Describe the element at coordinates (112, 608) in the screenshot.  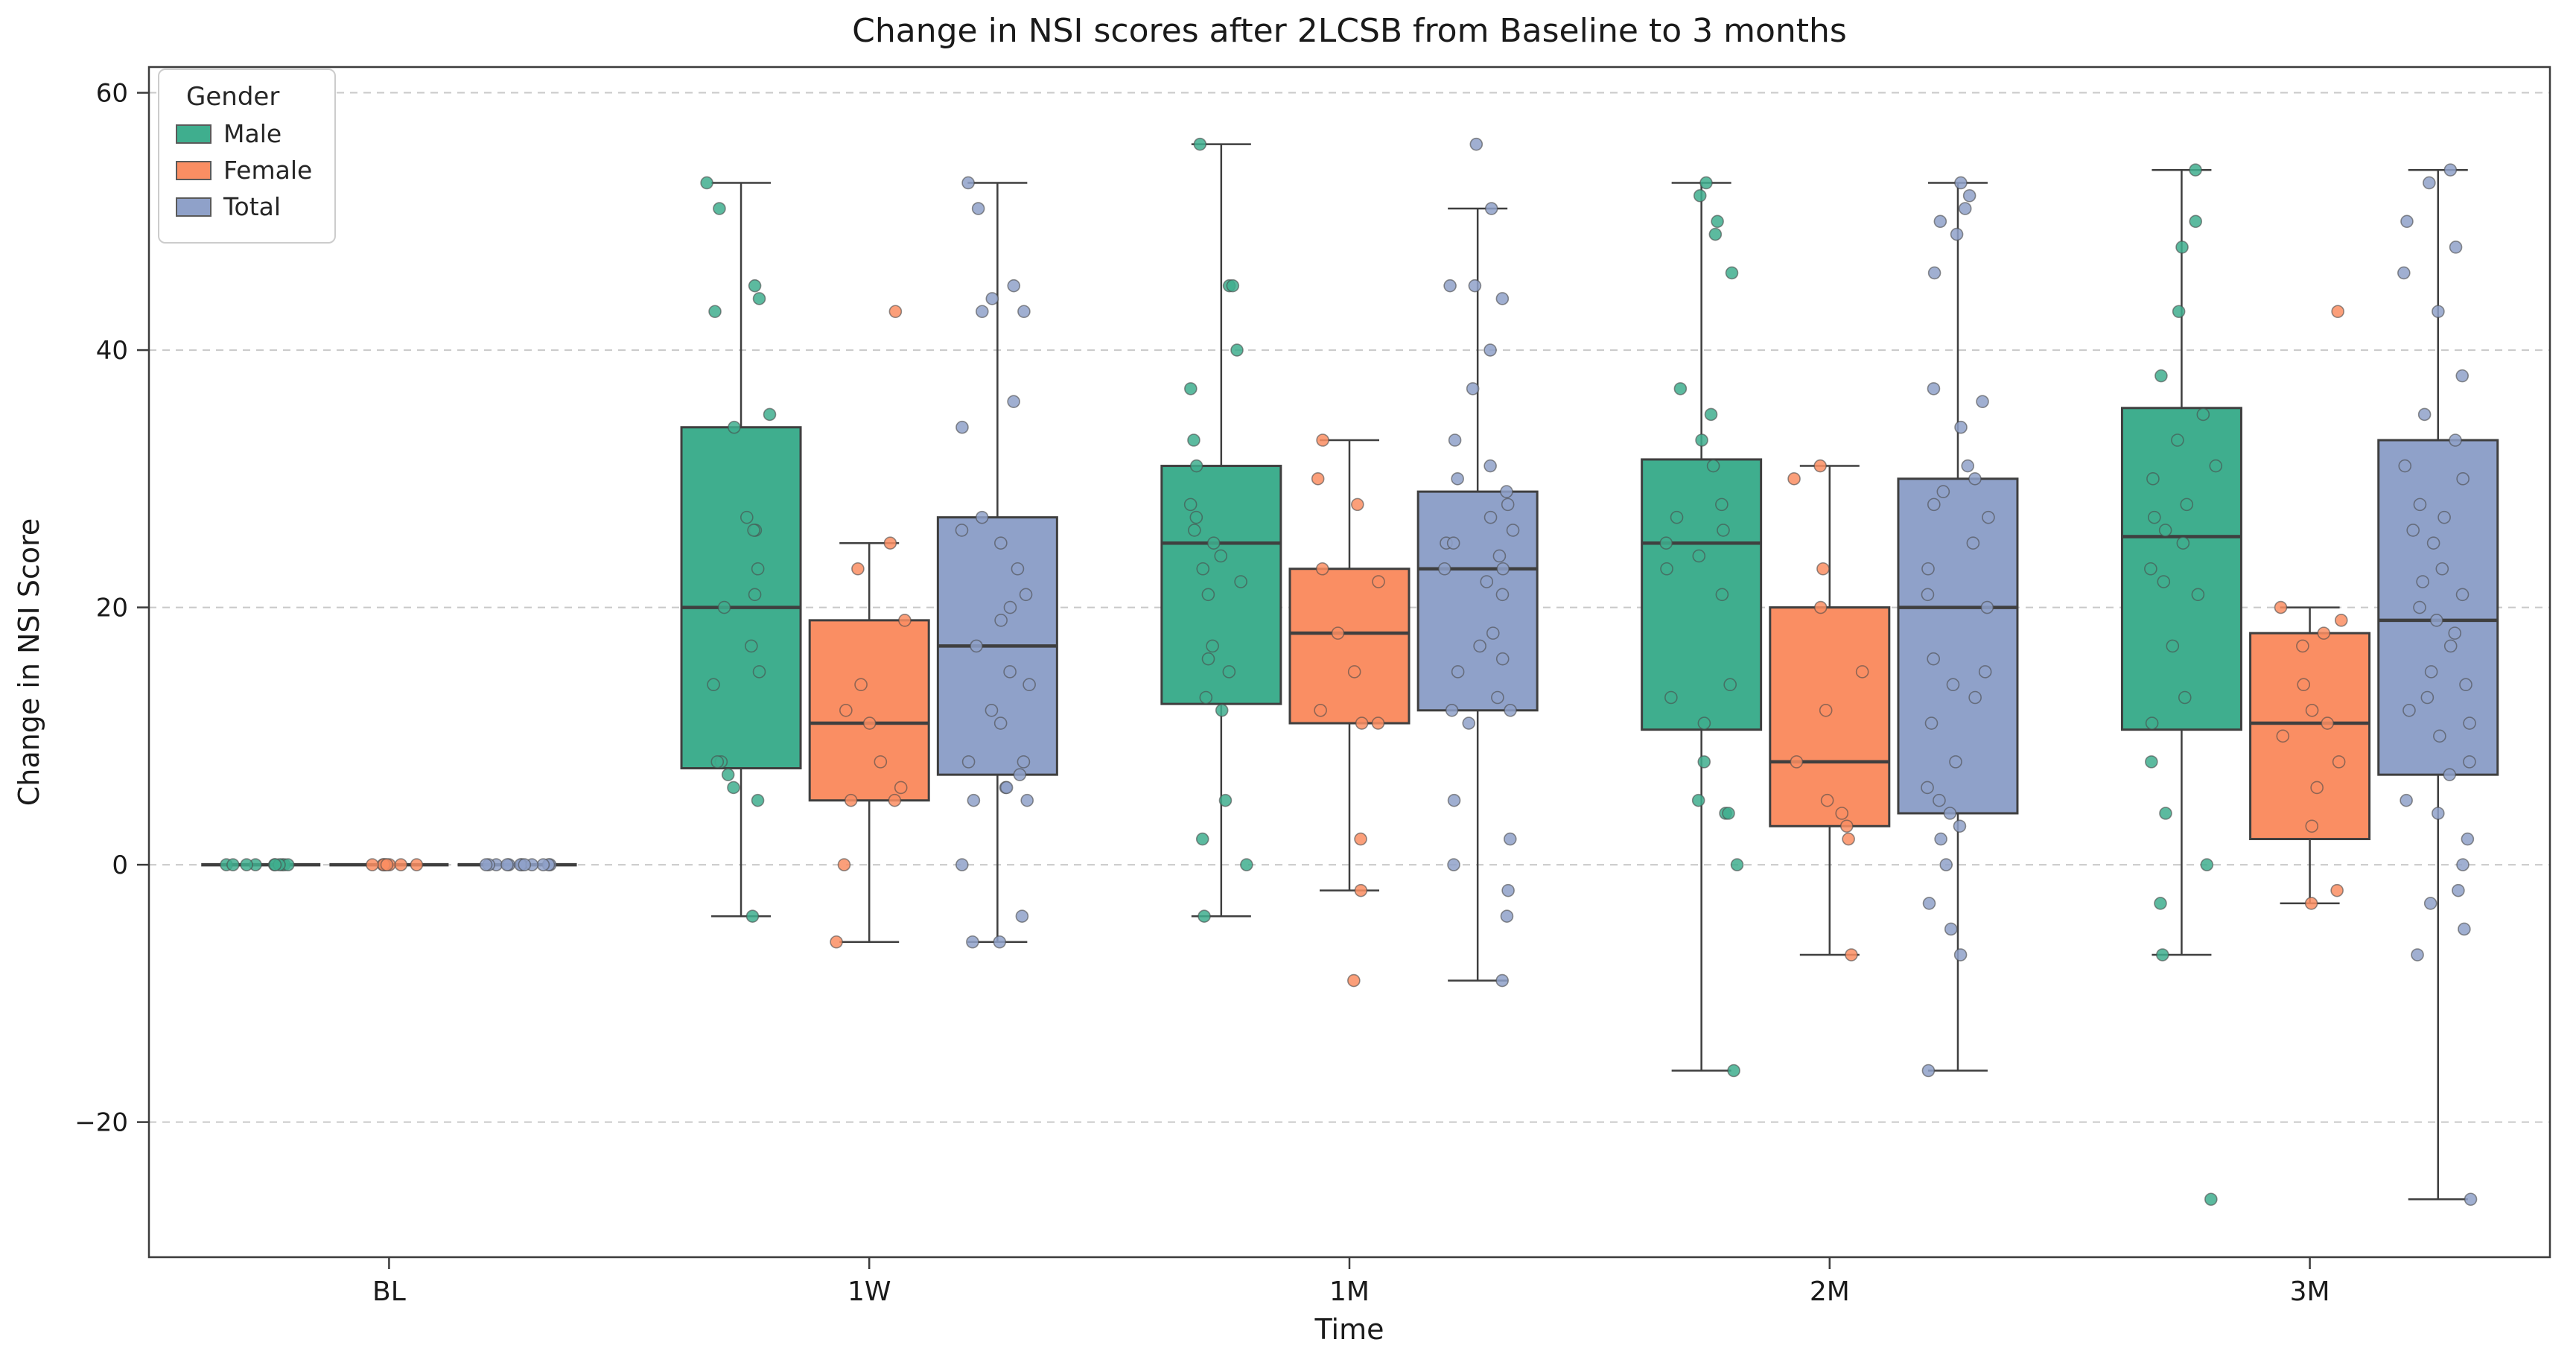
I see `y-tick-label: 20` at that location.